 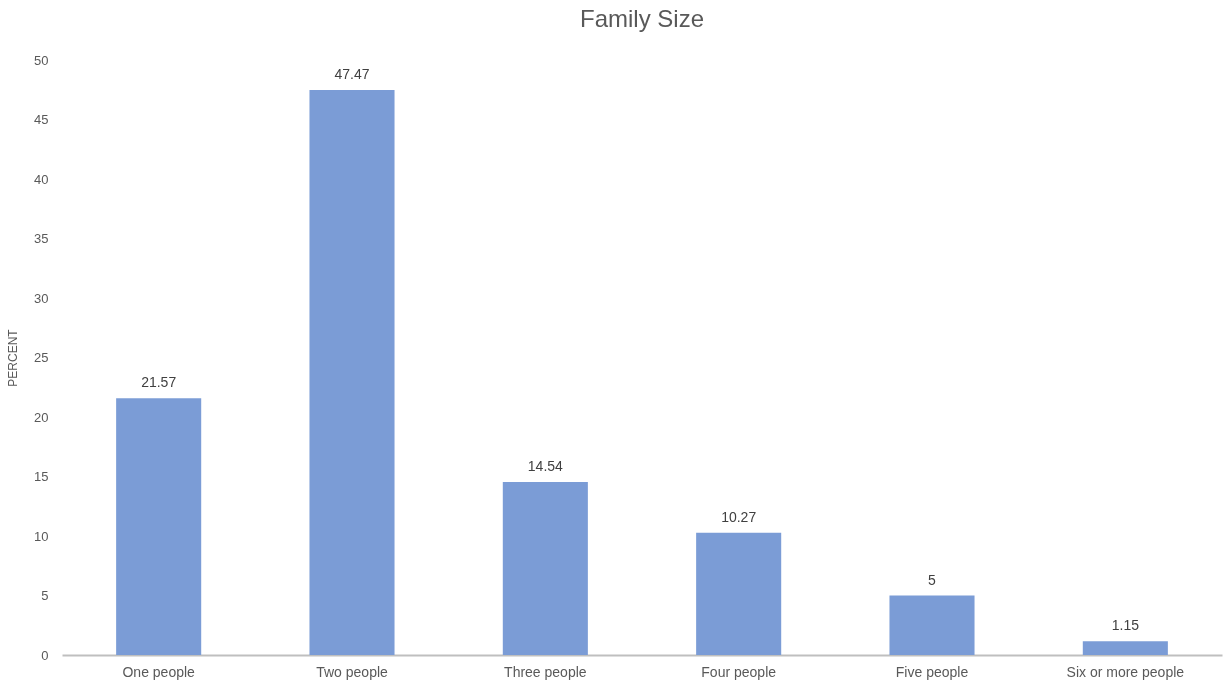 I want to click on y-tick-label: 5, so click(x=45, y=595).